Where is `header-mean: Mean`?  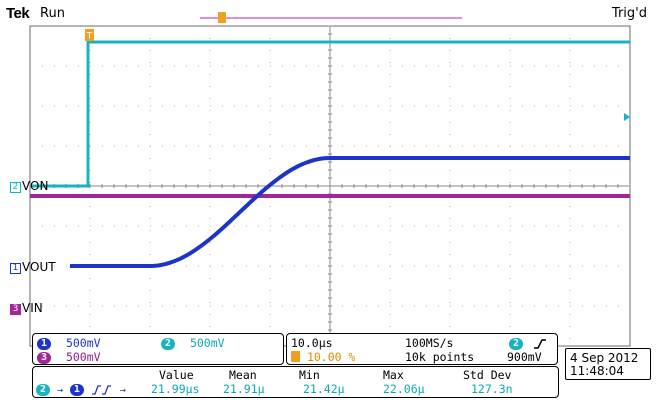
header-mean: Mean is located at coordinates (243, 375).